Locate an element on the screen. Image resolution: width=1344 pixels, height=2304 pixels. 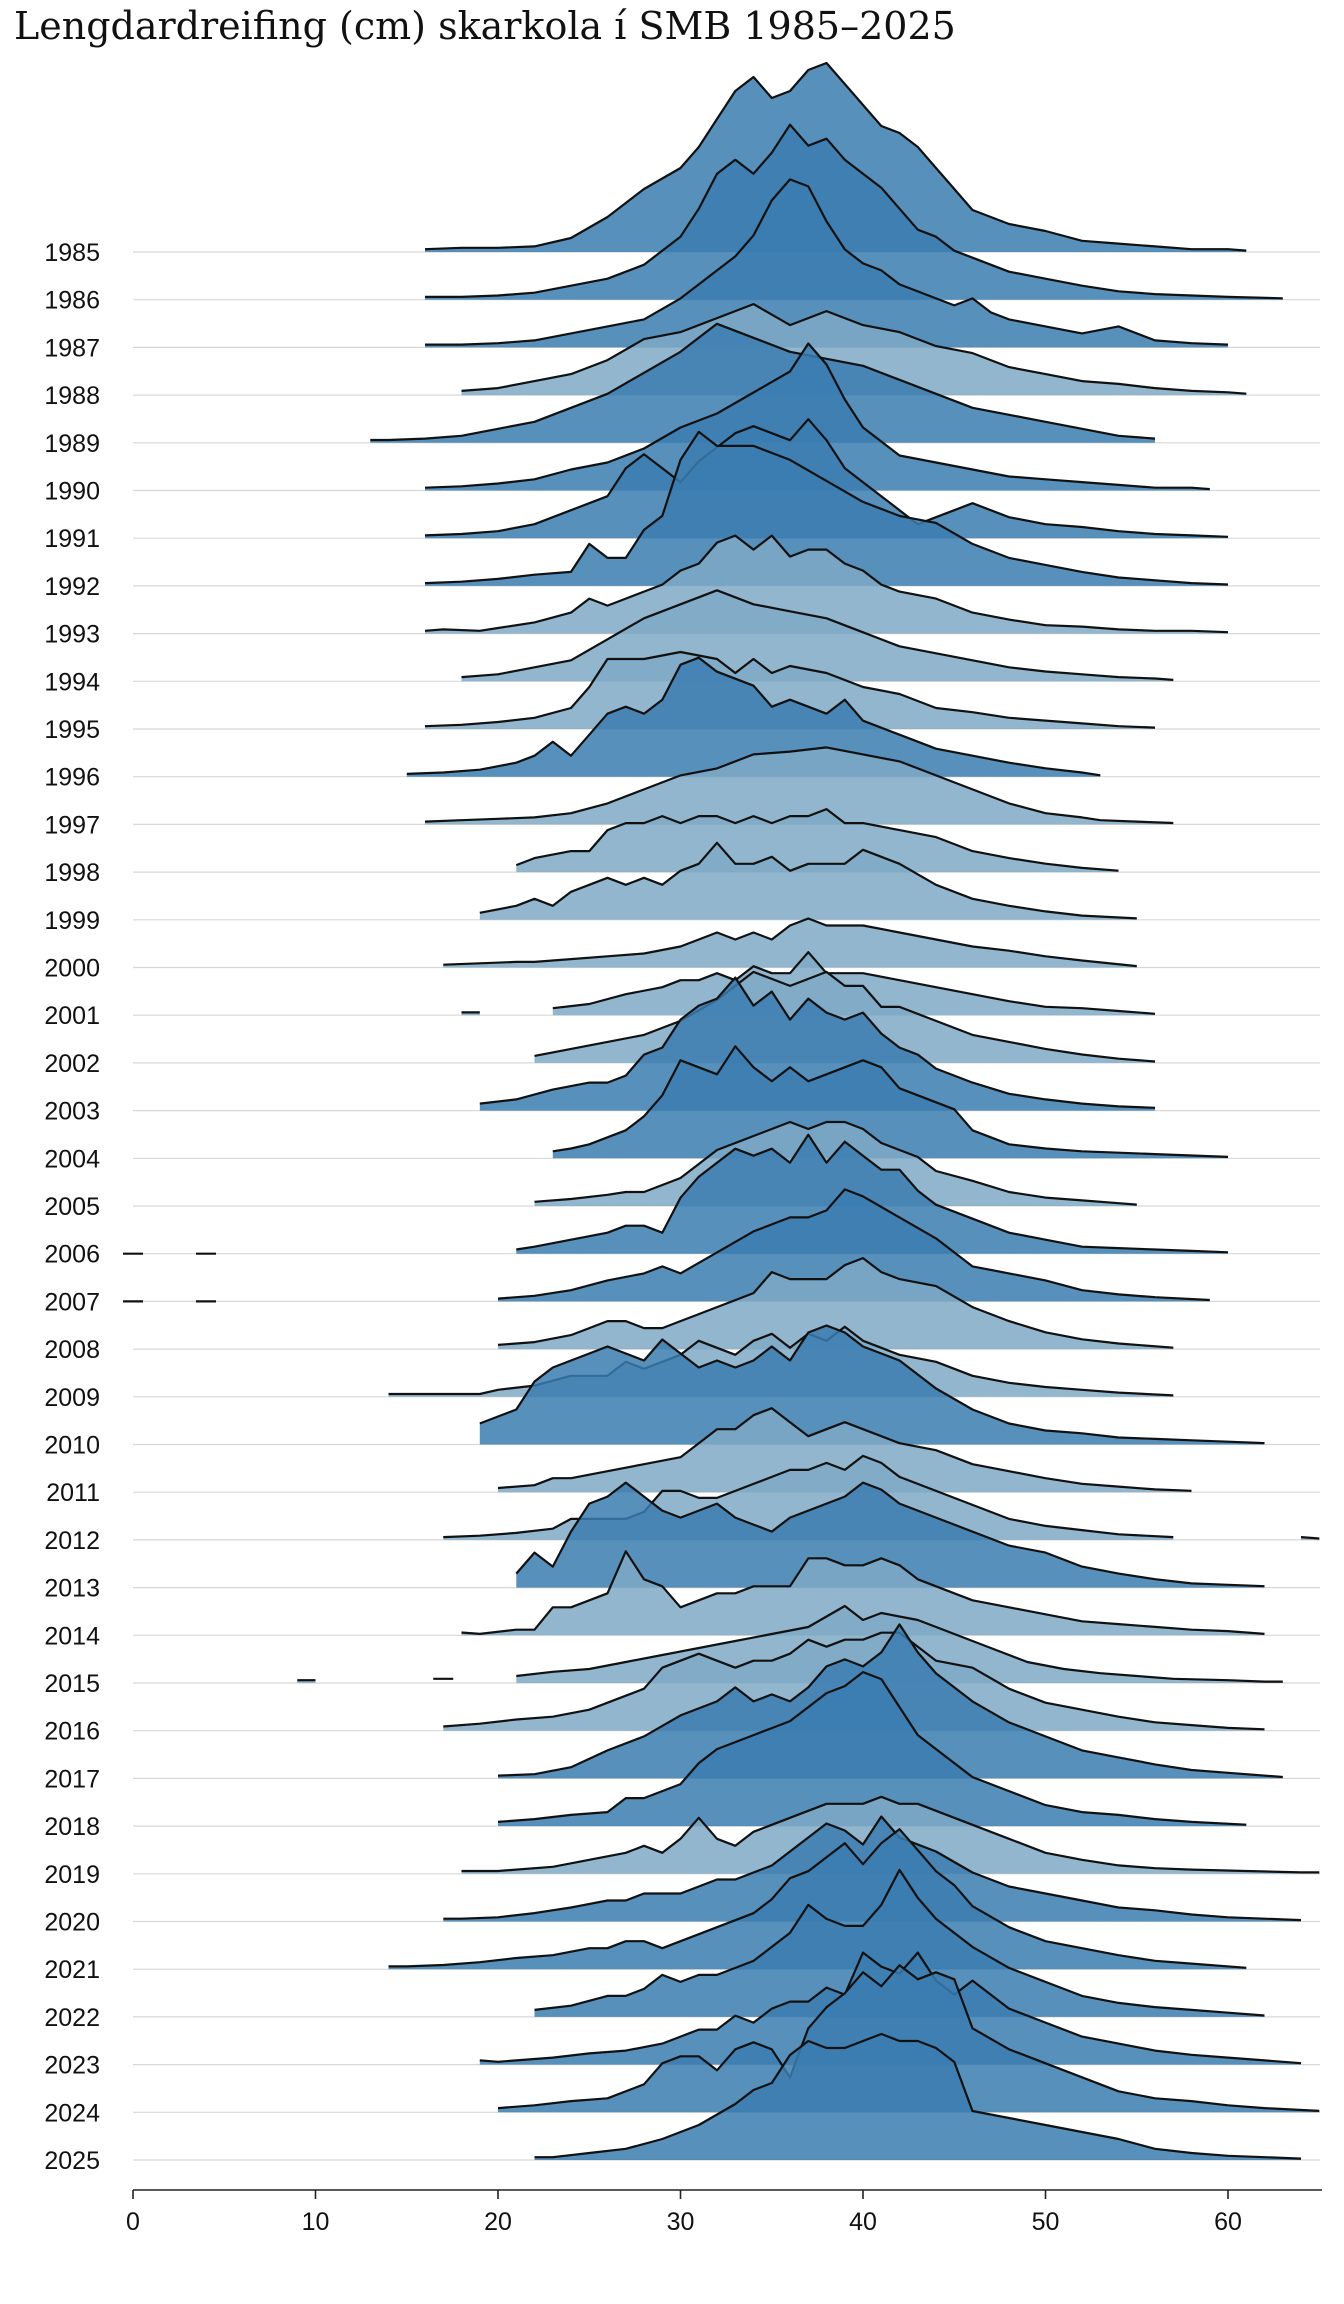
year-label-1986: 1986 is located at coordinates (72, 301).